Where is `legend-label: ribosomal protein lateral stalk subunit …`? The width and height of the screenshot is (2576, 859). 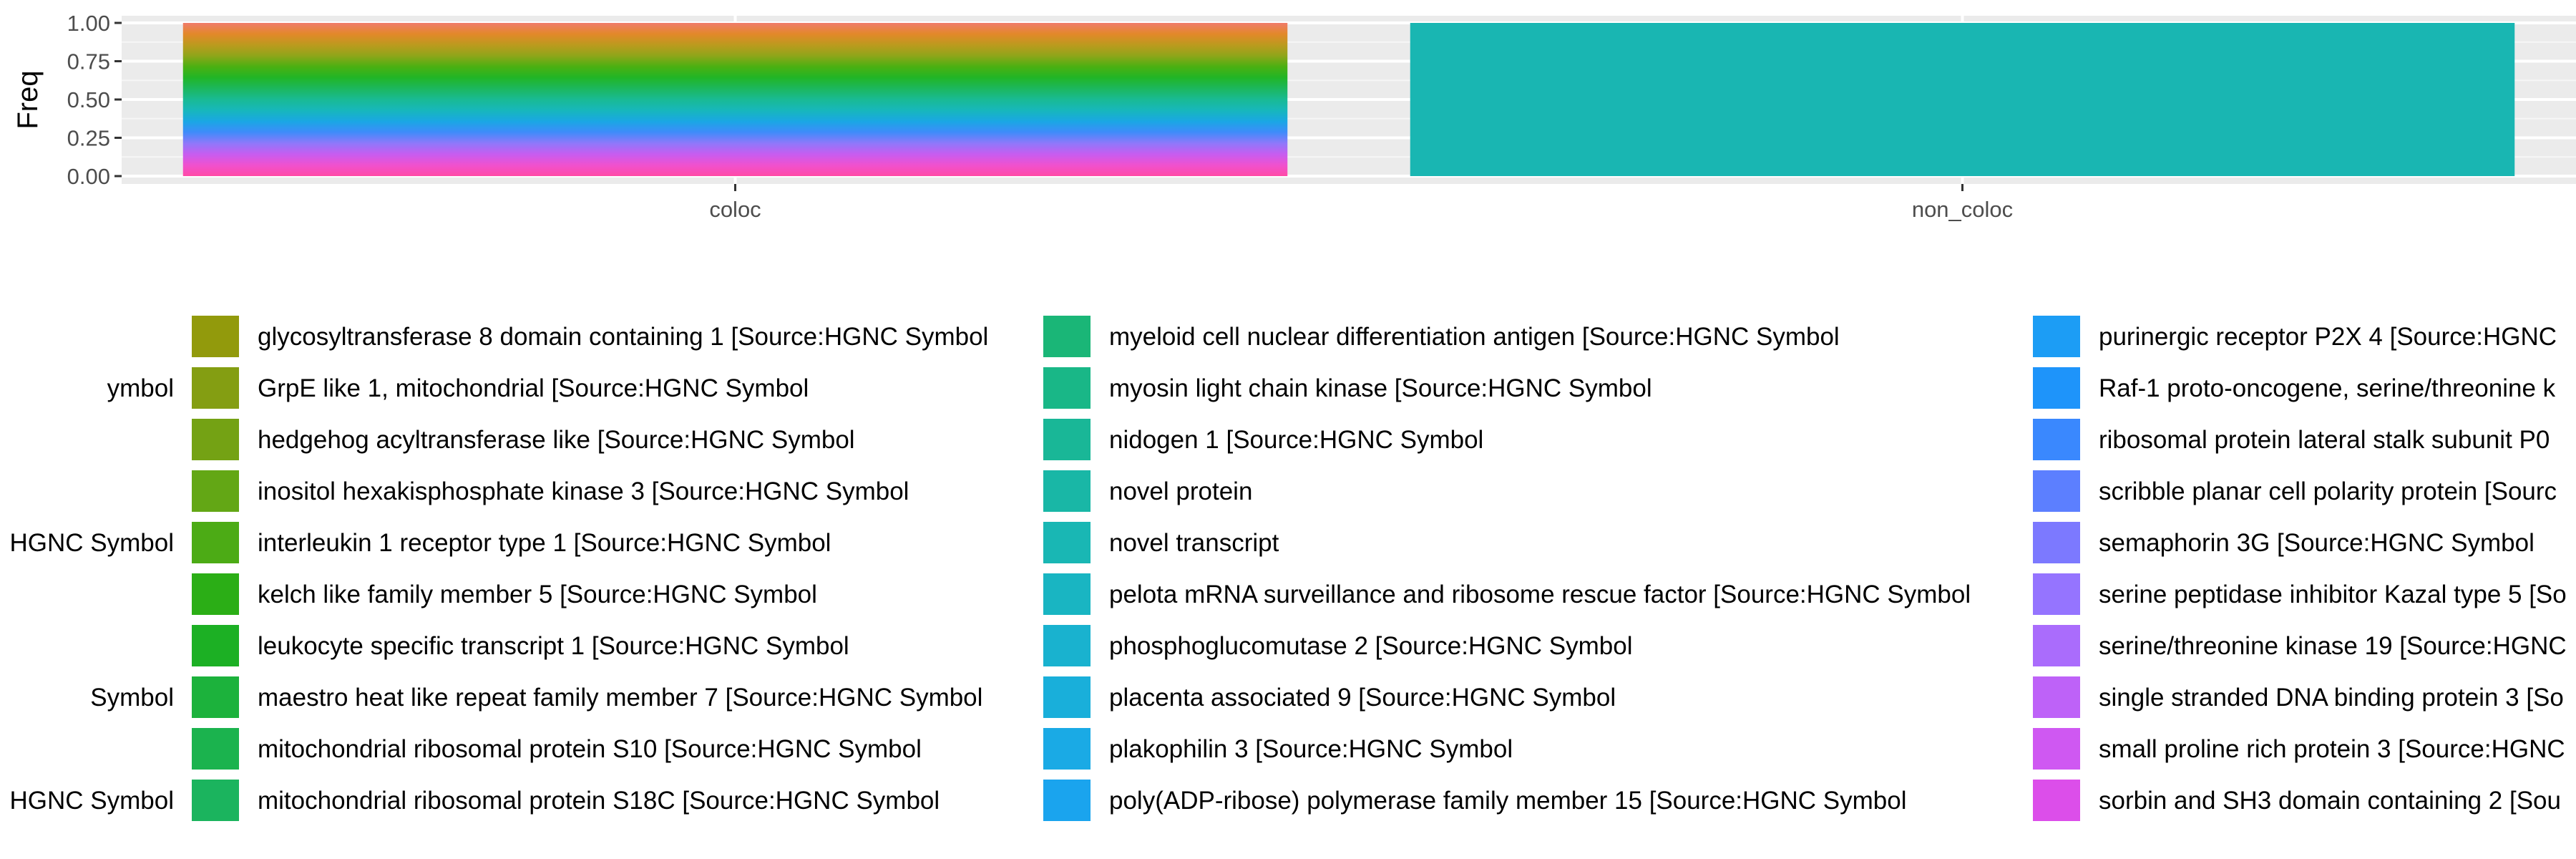 legend-label: ribosomal protein lateral stalk subunit … is located at coordinates (2324, 440).